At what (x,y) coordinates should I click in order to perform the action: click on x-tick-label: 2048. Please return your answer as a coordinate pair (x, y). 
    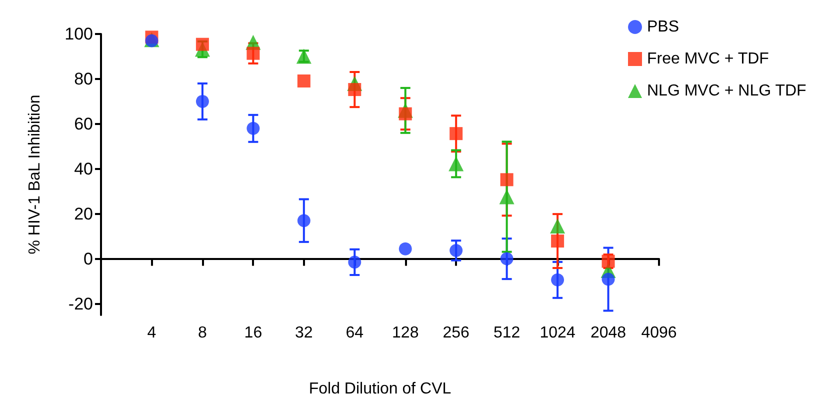
    Looking at the image, I should click on (608, 333).